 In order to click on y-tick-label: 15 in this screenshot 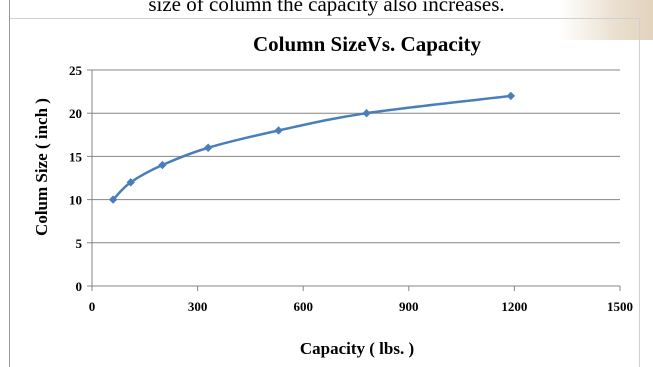, I will do `click(76, 156)`.